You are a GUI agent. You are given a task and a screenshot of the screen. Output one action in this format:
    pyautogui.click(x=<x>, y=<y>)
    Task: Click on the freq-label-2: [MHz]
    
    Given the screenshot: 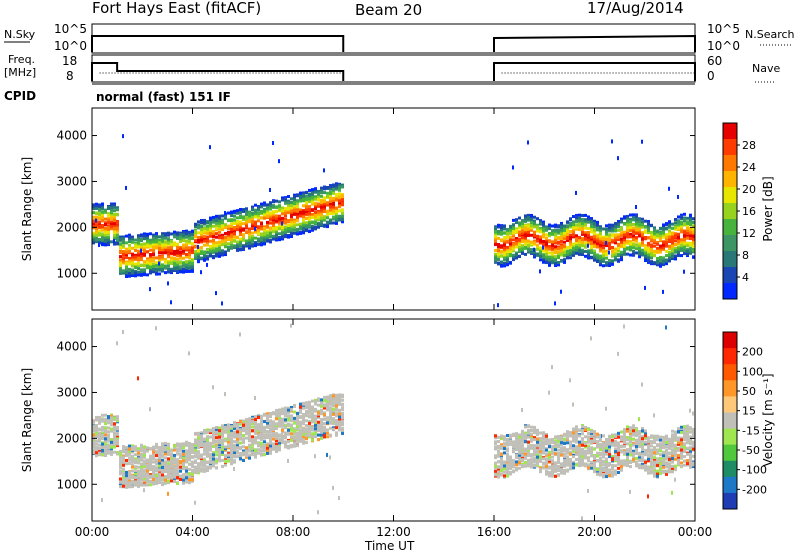 What is the action you would take?
    pyautogui.click(x=20, y=72)
    